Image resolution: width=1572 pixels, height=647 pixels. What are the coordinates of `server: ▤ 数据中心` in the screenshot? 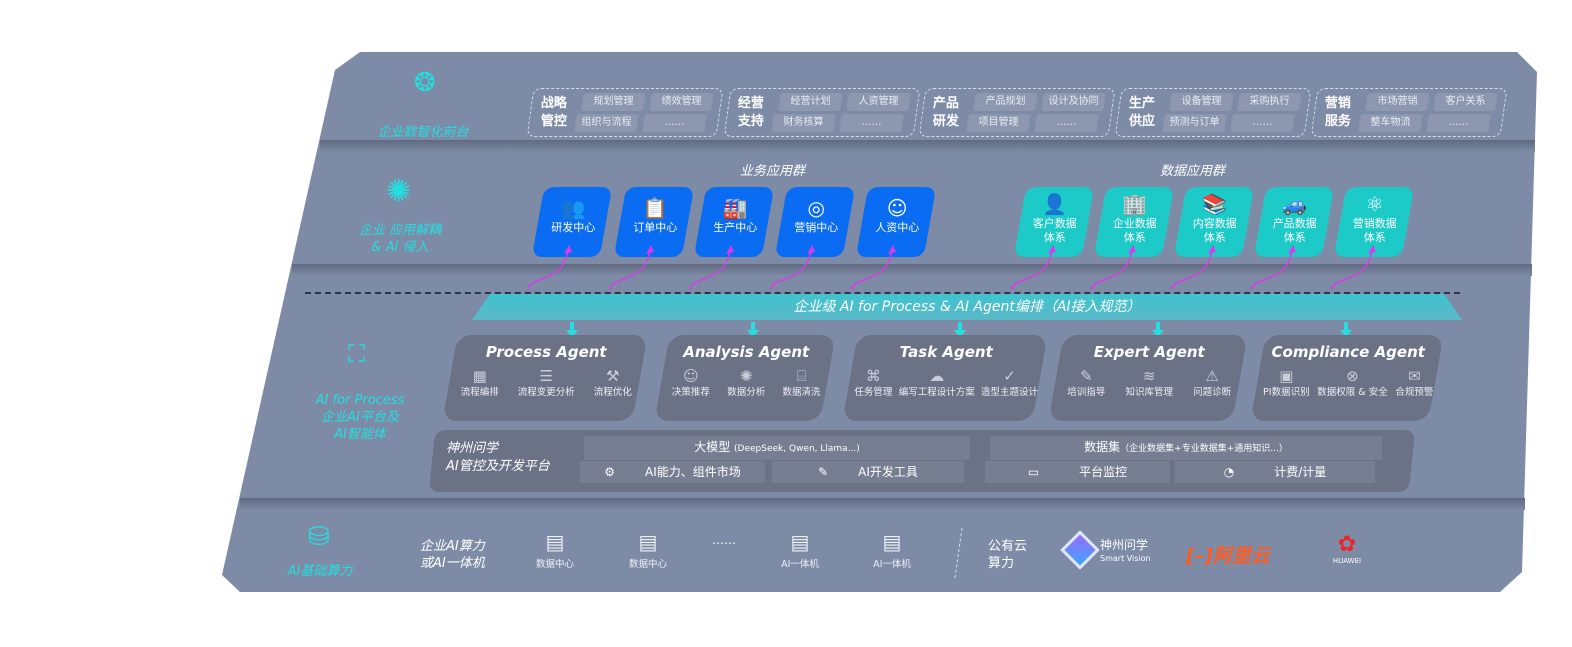 It's located at (648, 549).